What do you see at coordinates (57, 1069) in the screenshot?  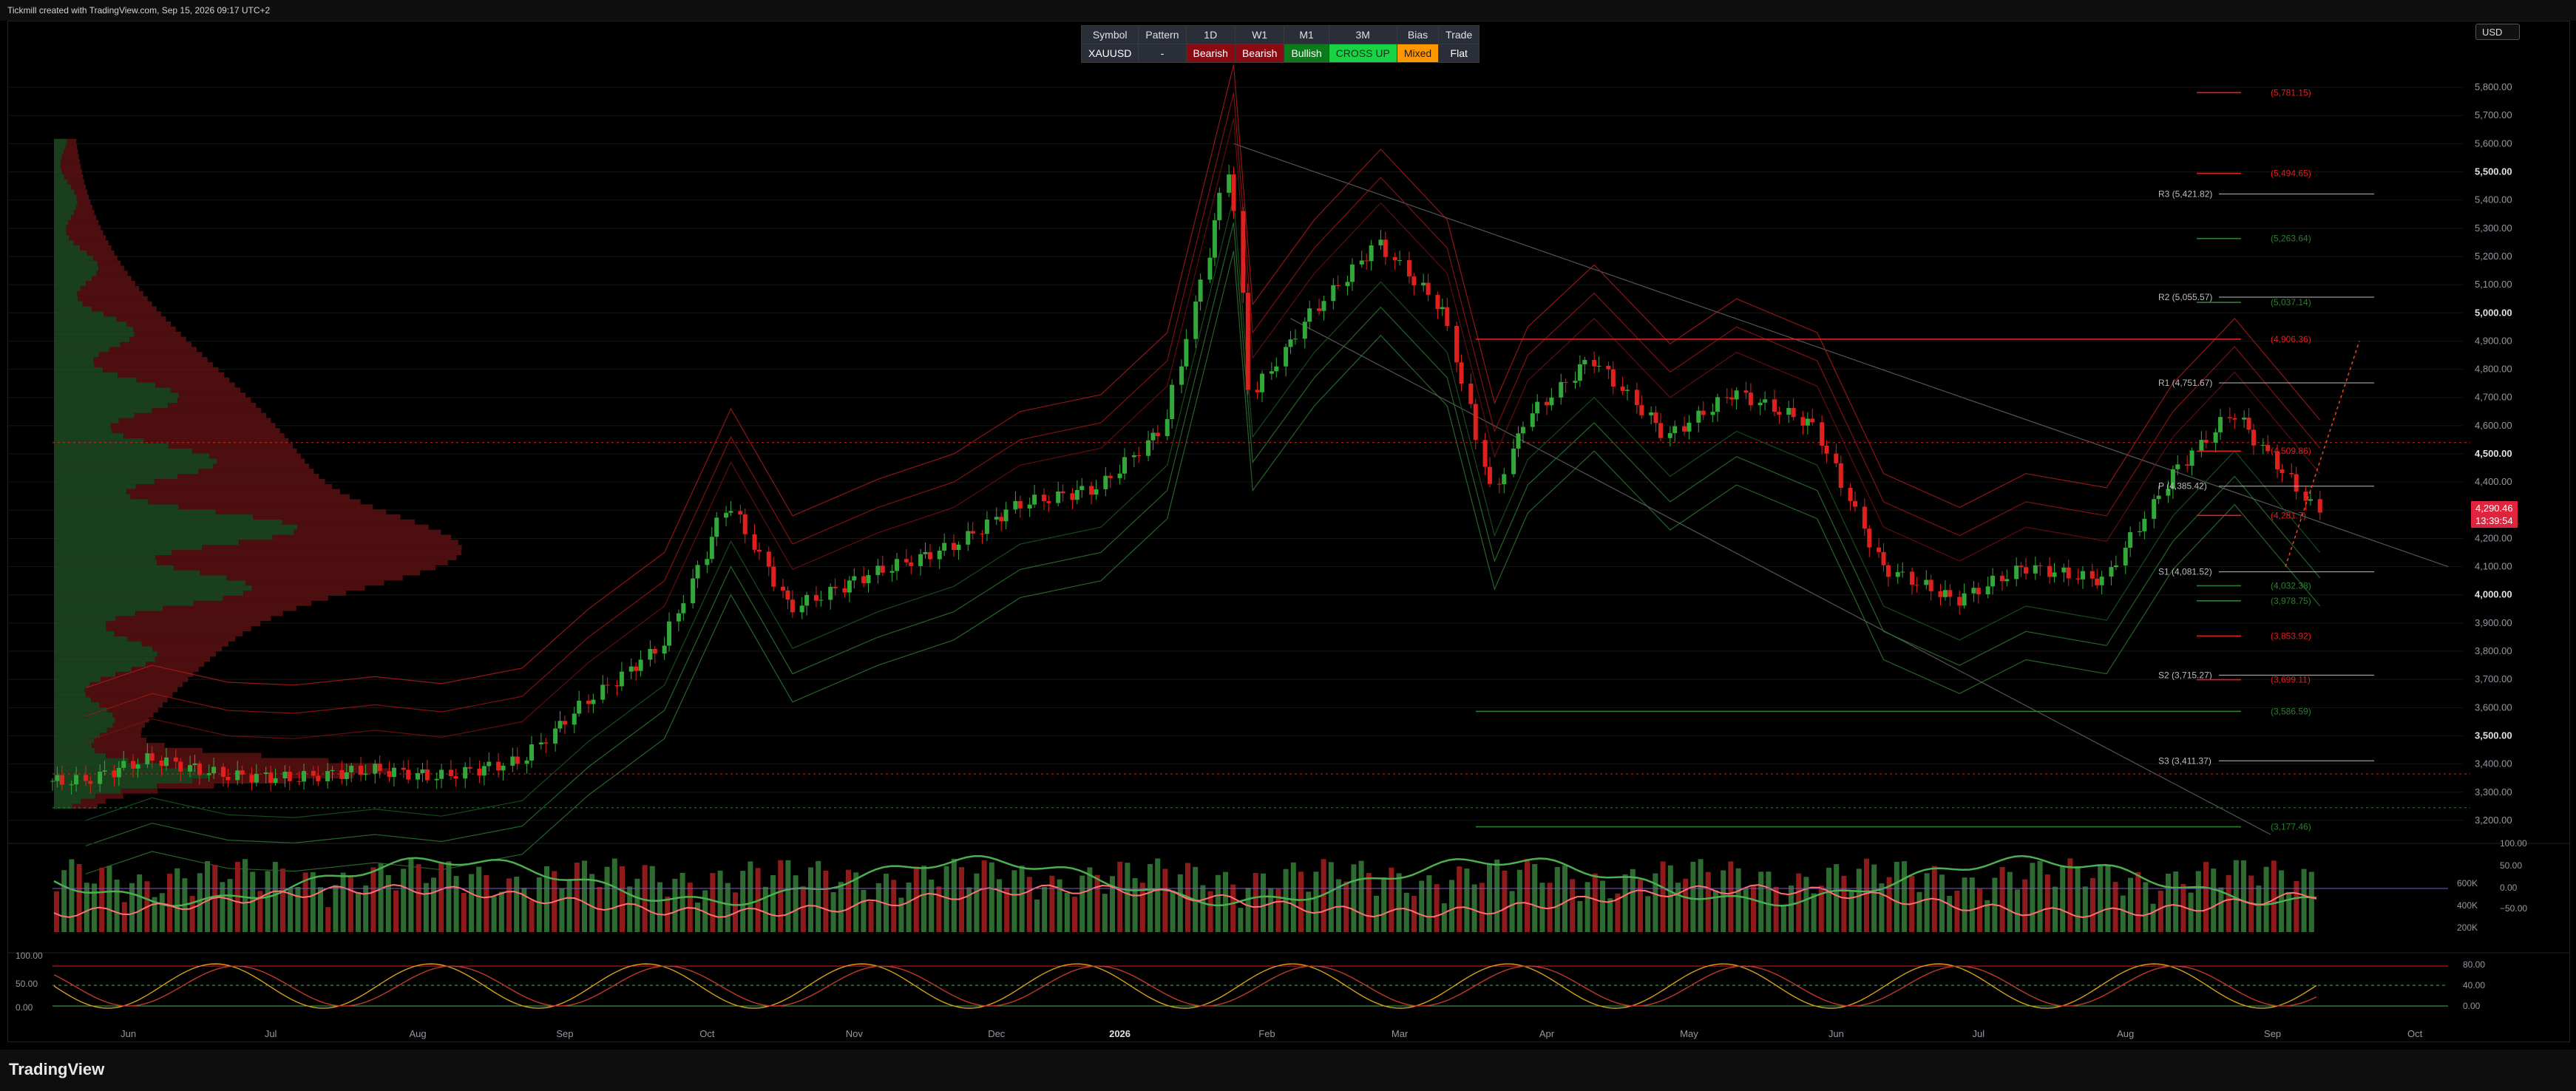 I see `tradingview-logo: TradingView` at bounding box center [57, 1069].